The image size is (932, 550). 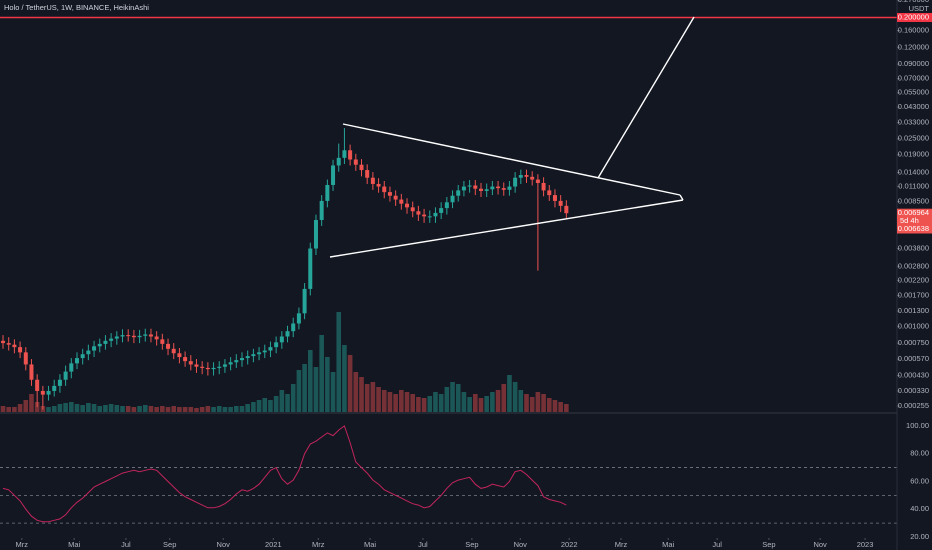 What do you see at coordinates (511, 159) in the screenshot?
I see `trendline` at bounding box center [511, 159].